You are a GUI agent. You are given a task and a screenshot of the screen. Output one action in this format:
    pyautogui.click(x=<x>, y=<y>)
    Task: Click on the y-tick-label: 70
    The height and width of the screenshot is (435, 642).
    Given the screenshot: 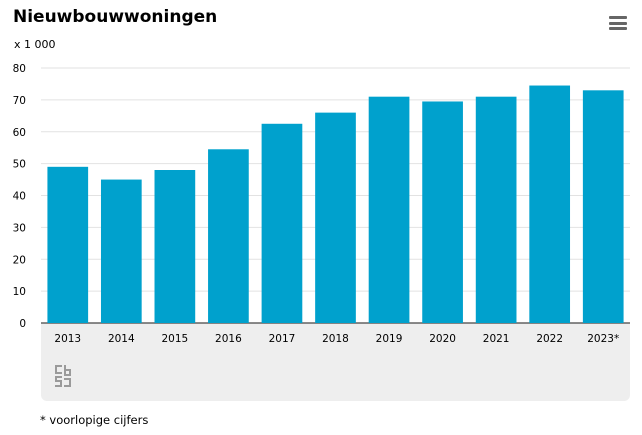 What is the action you would take?
    pyautogui.click(x=19, y=101)
    